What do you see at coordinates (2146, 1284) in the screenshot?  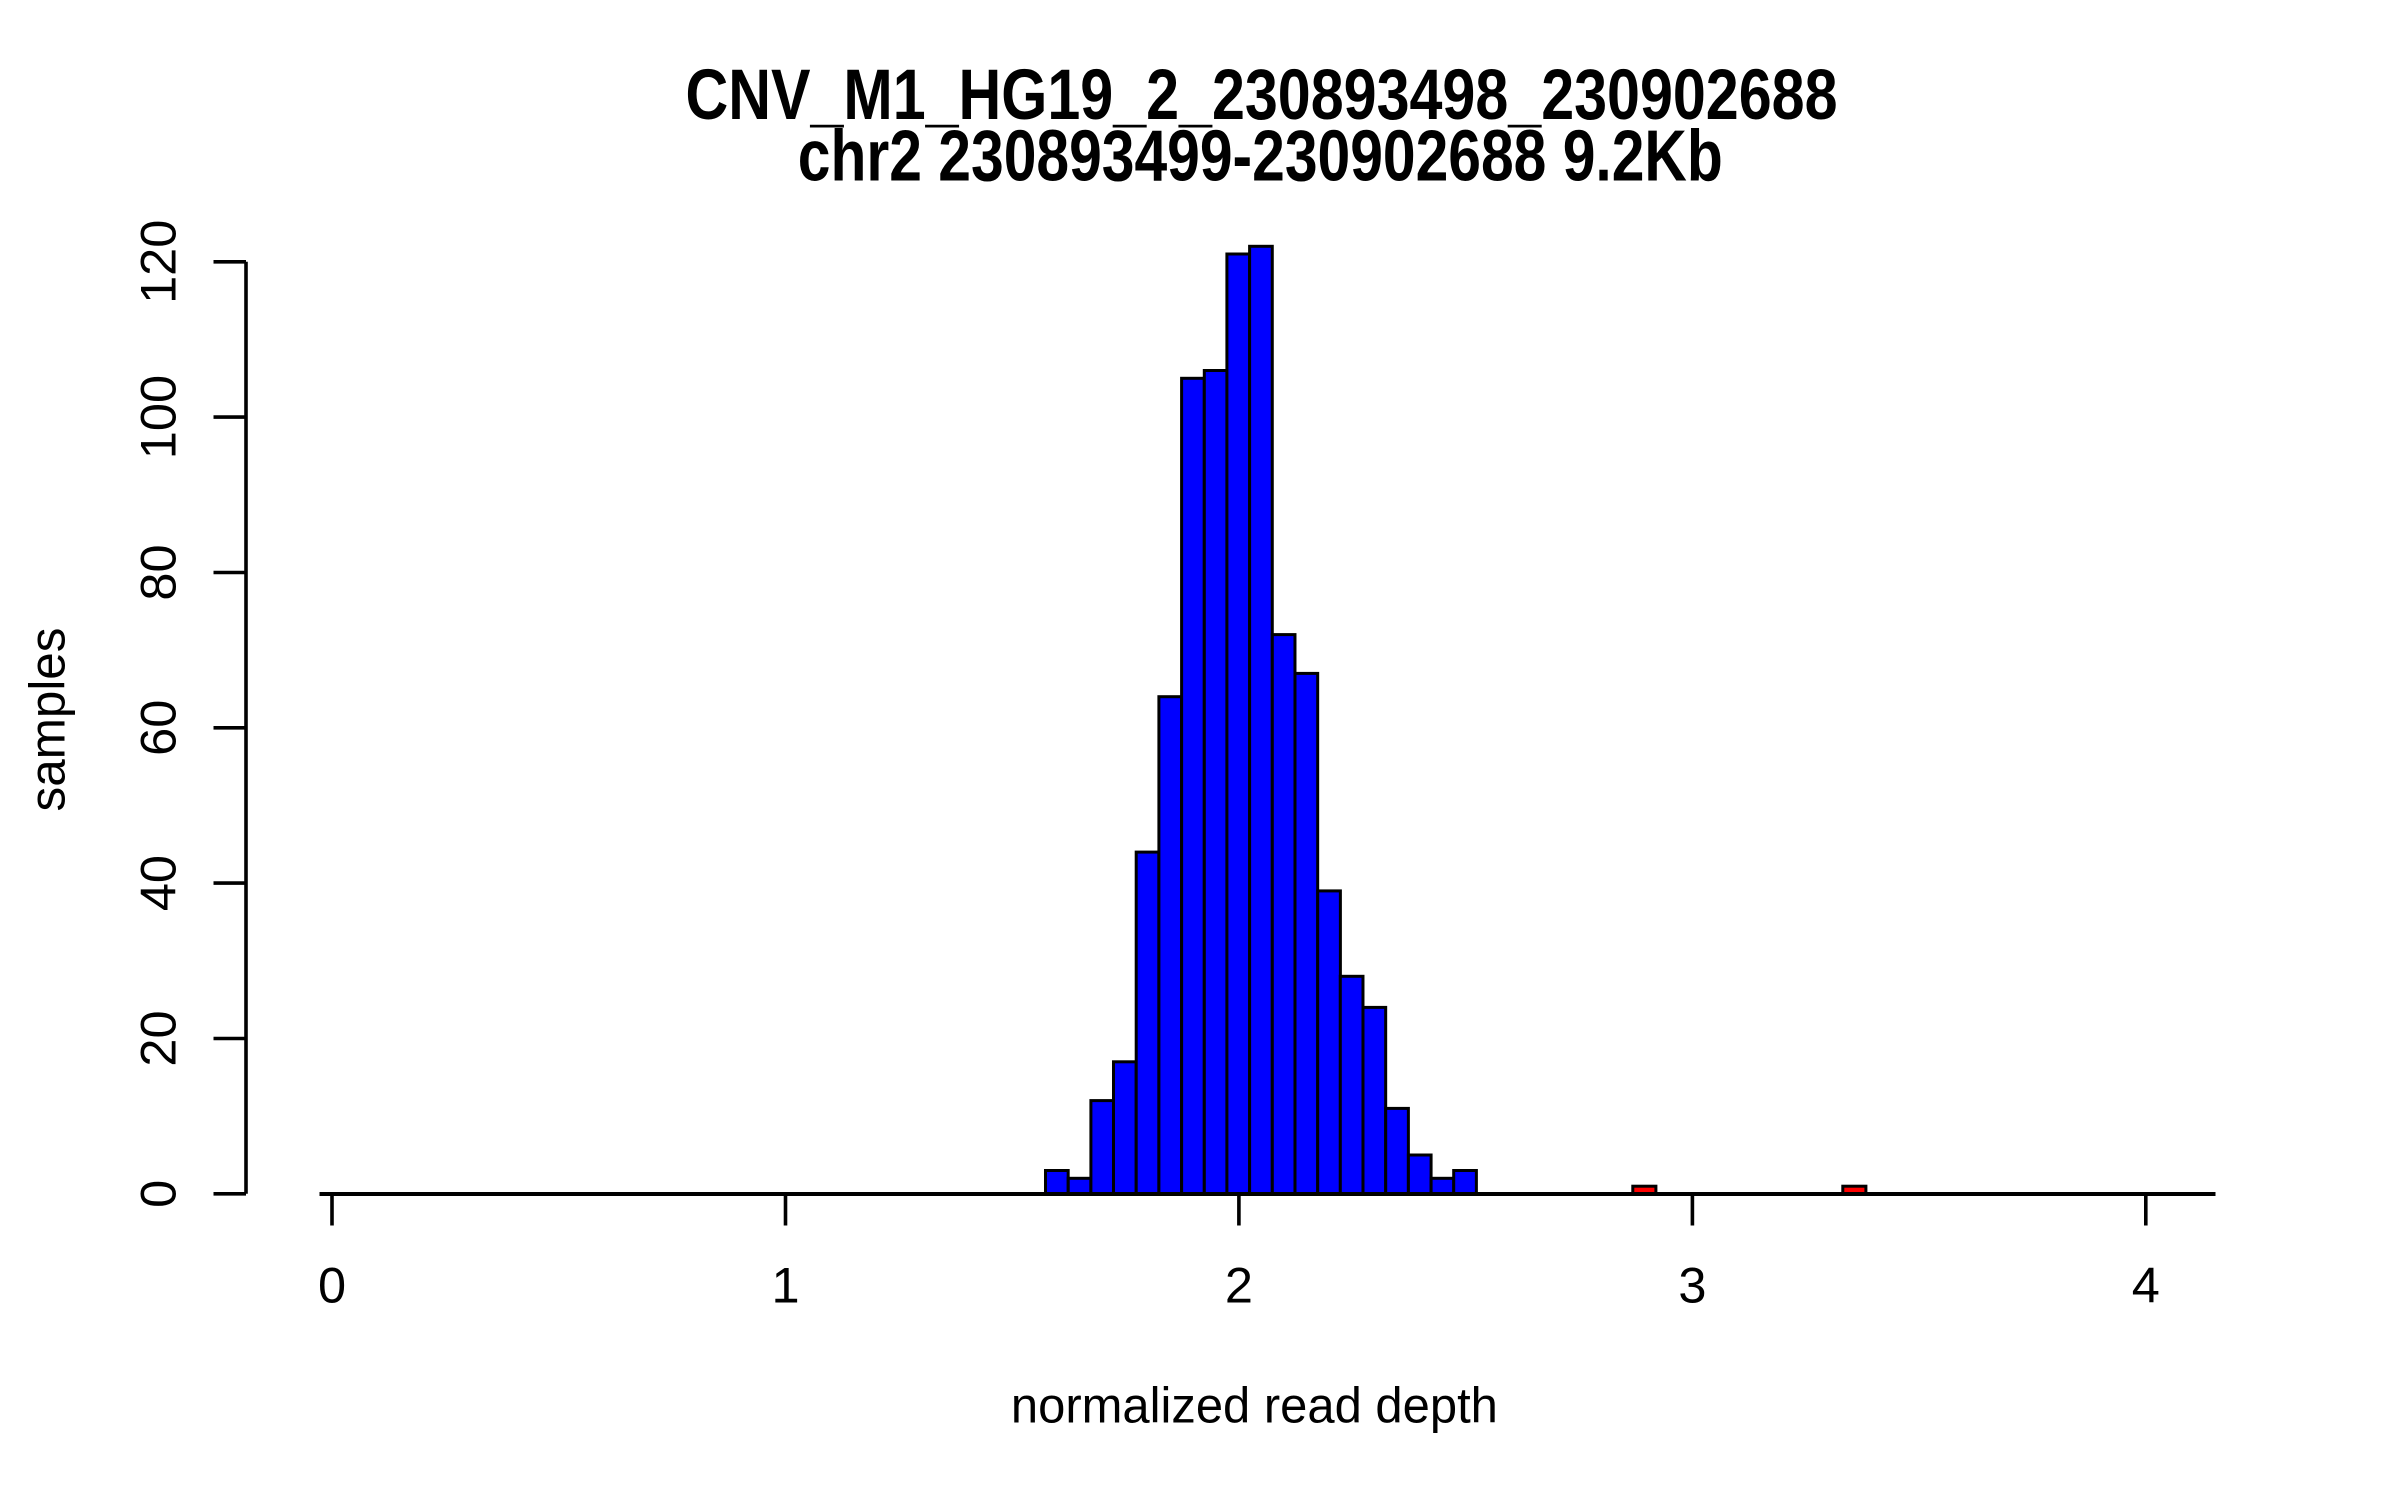 I see `svg-text: 4` at bounding box center [2146, 1284].